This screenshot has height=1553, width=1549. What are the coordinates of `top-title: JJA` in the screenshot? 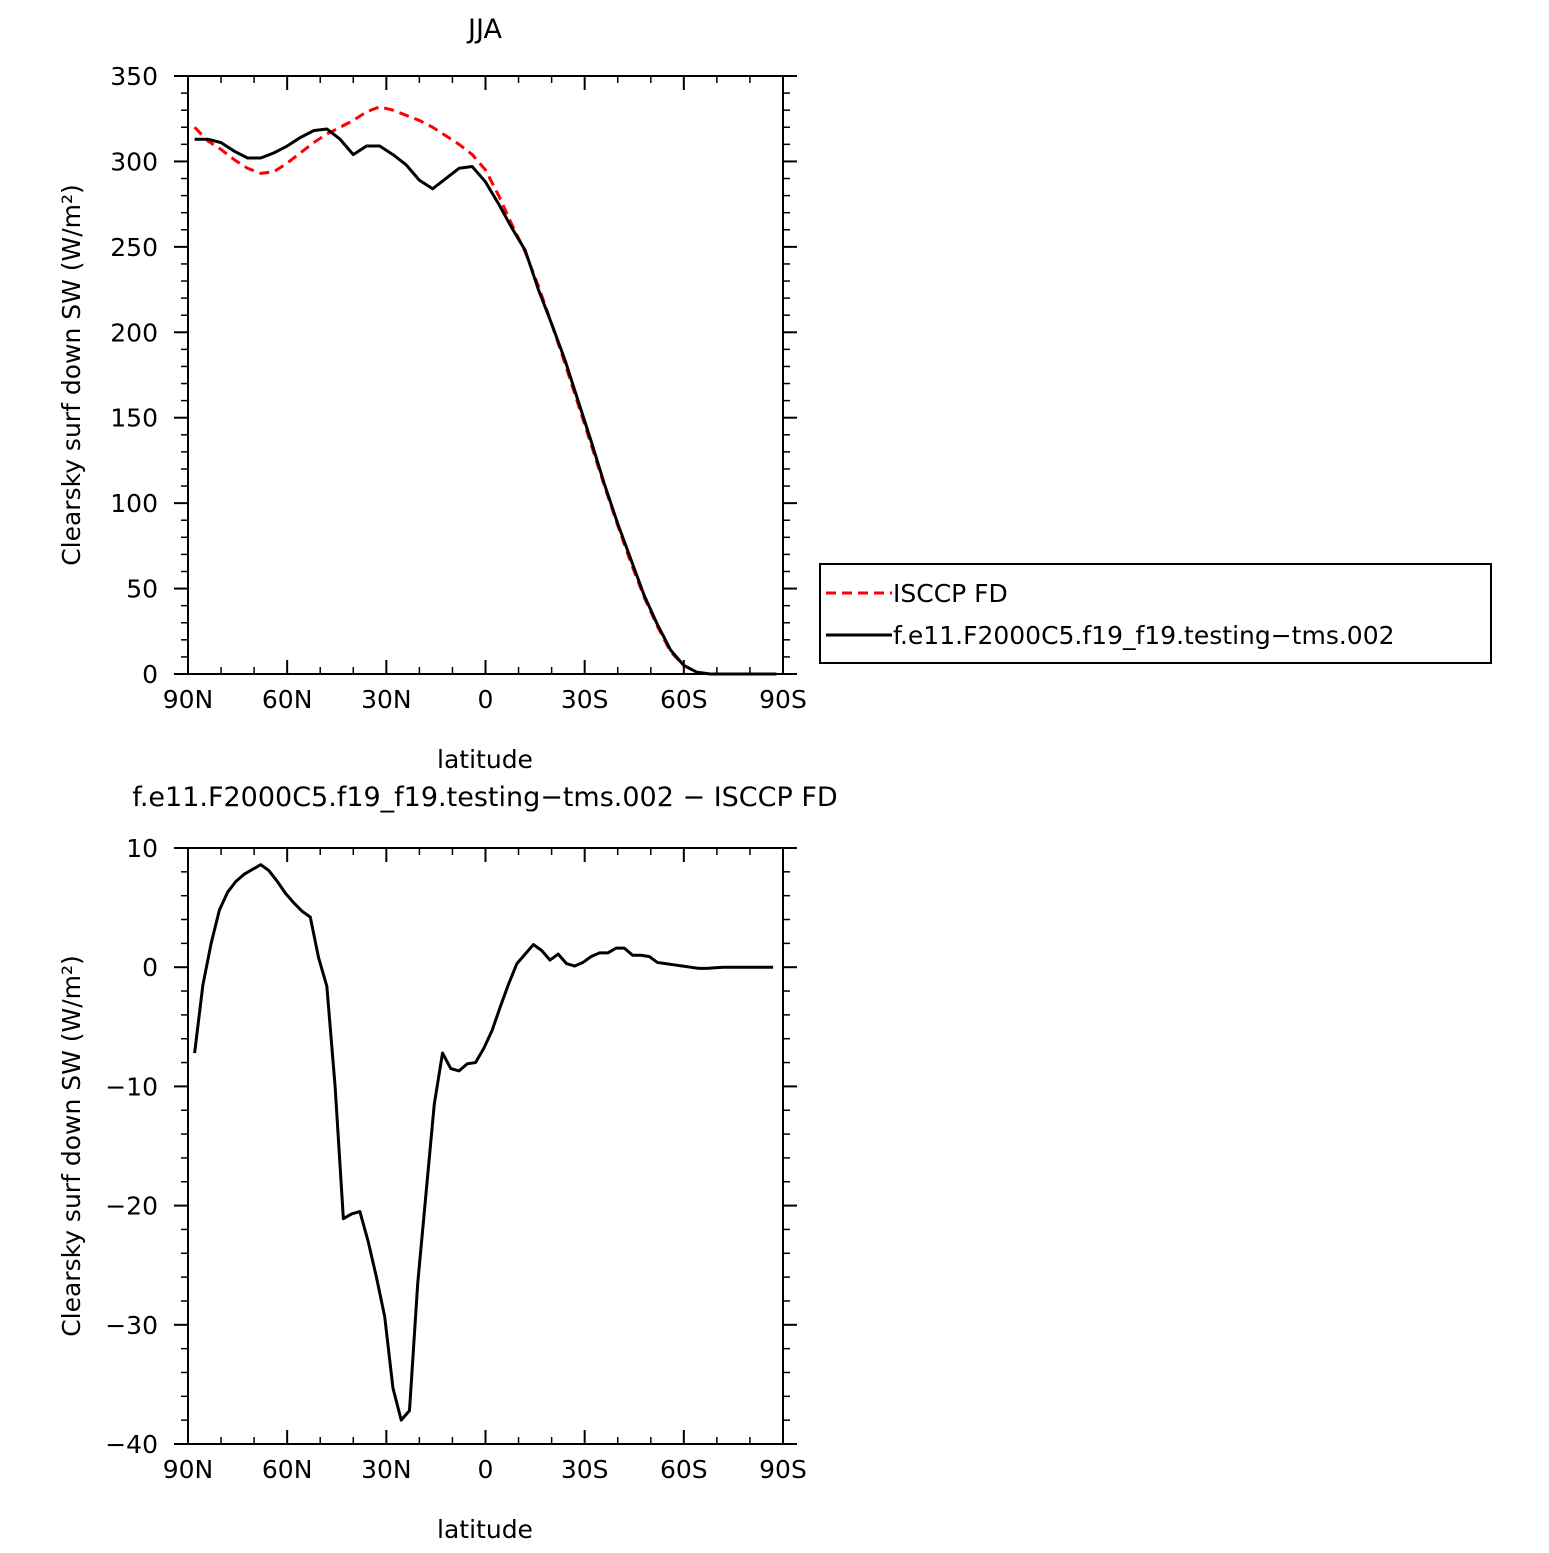 It's located at (484, 29).